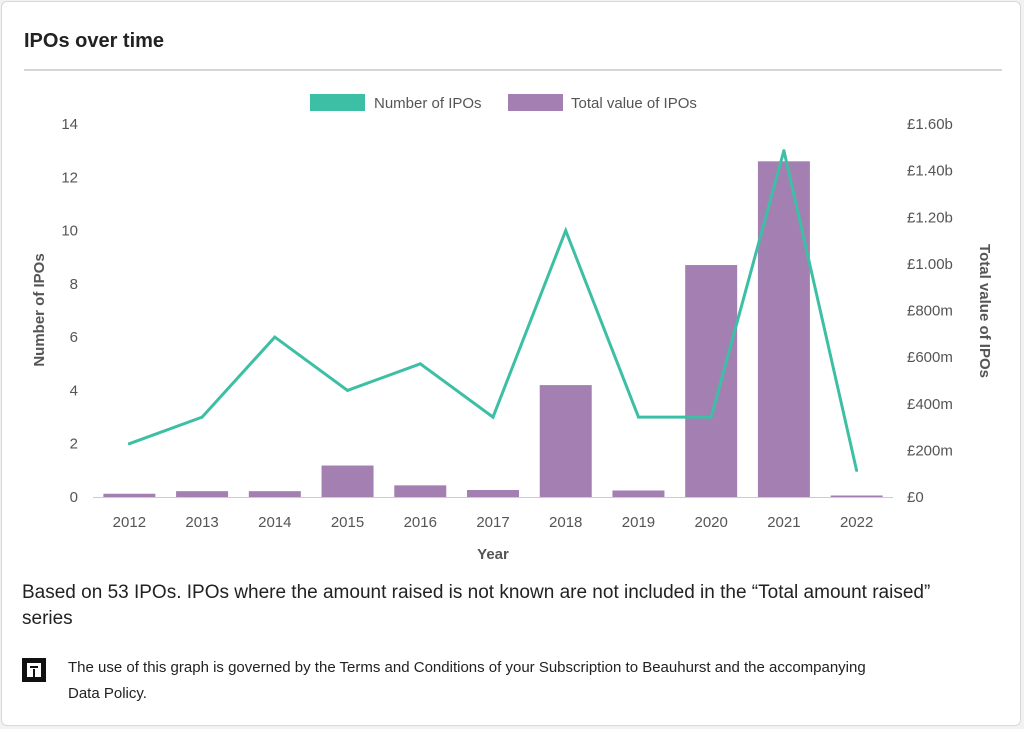 This screenshot has height=729, width=1024. What do you see at coordinates (638, 522) in the screenshot?
I see `x-tick-label: 2019` at bounding box center [638, 522].